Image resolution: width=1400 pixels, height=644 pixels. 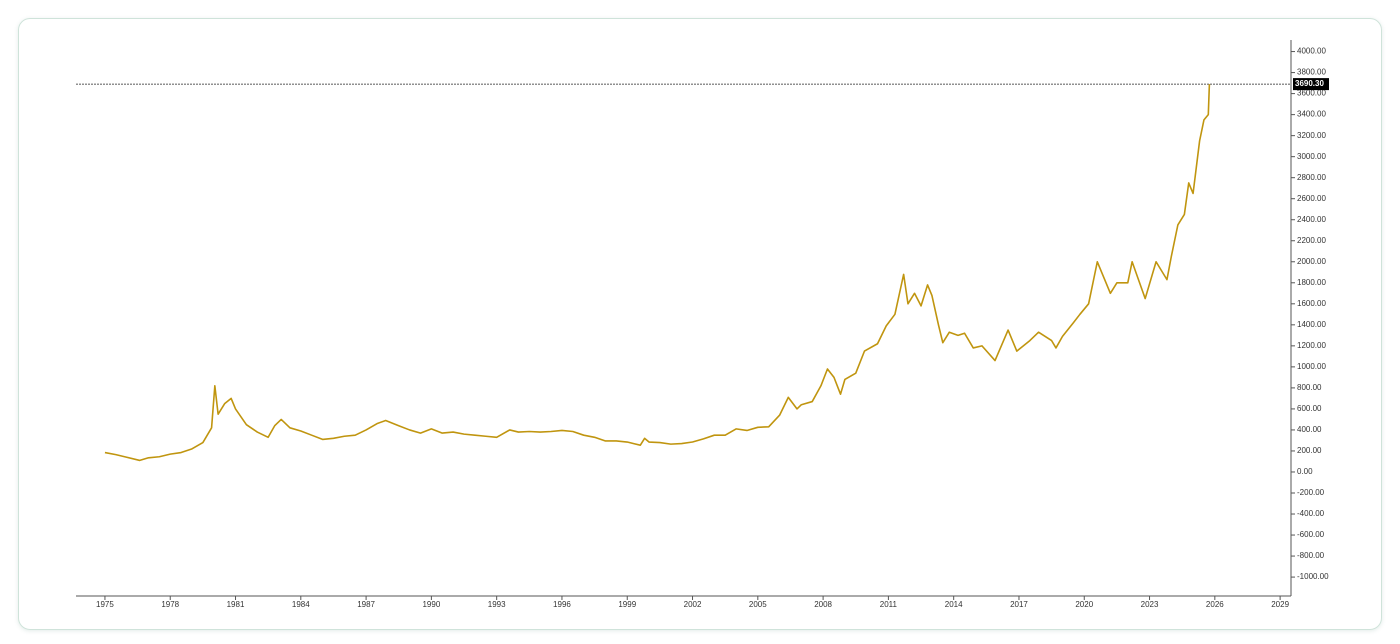 What do you see at coordinates (1311, 93) in the screenshot?
I see `y-tick-label: 3600.00` at bounding box center [1311, 93].